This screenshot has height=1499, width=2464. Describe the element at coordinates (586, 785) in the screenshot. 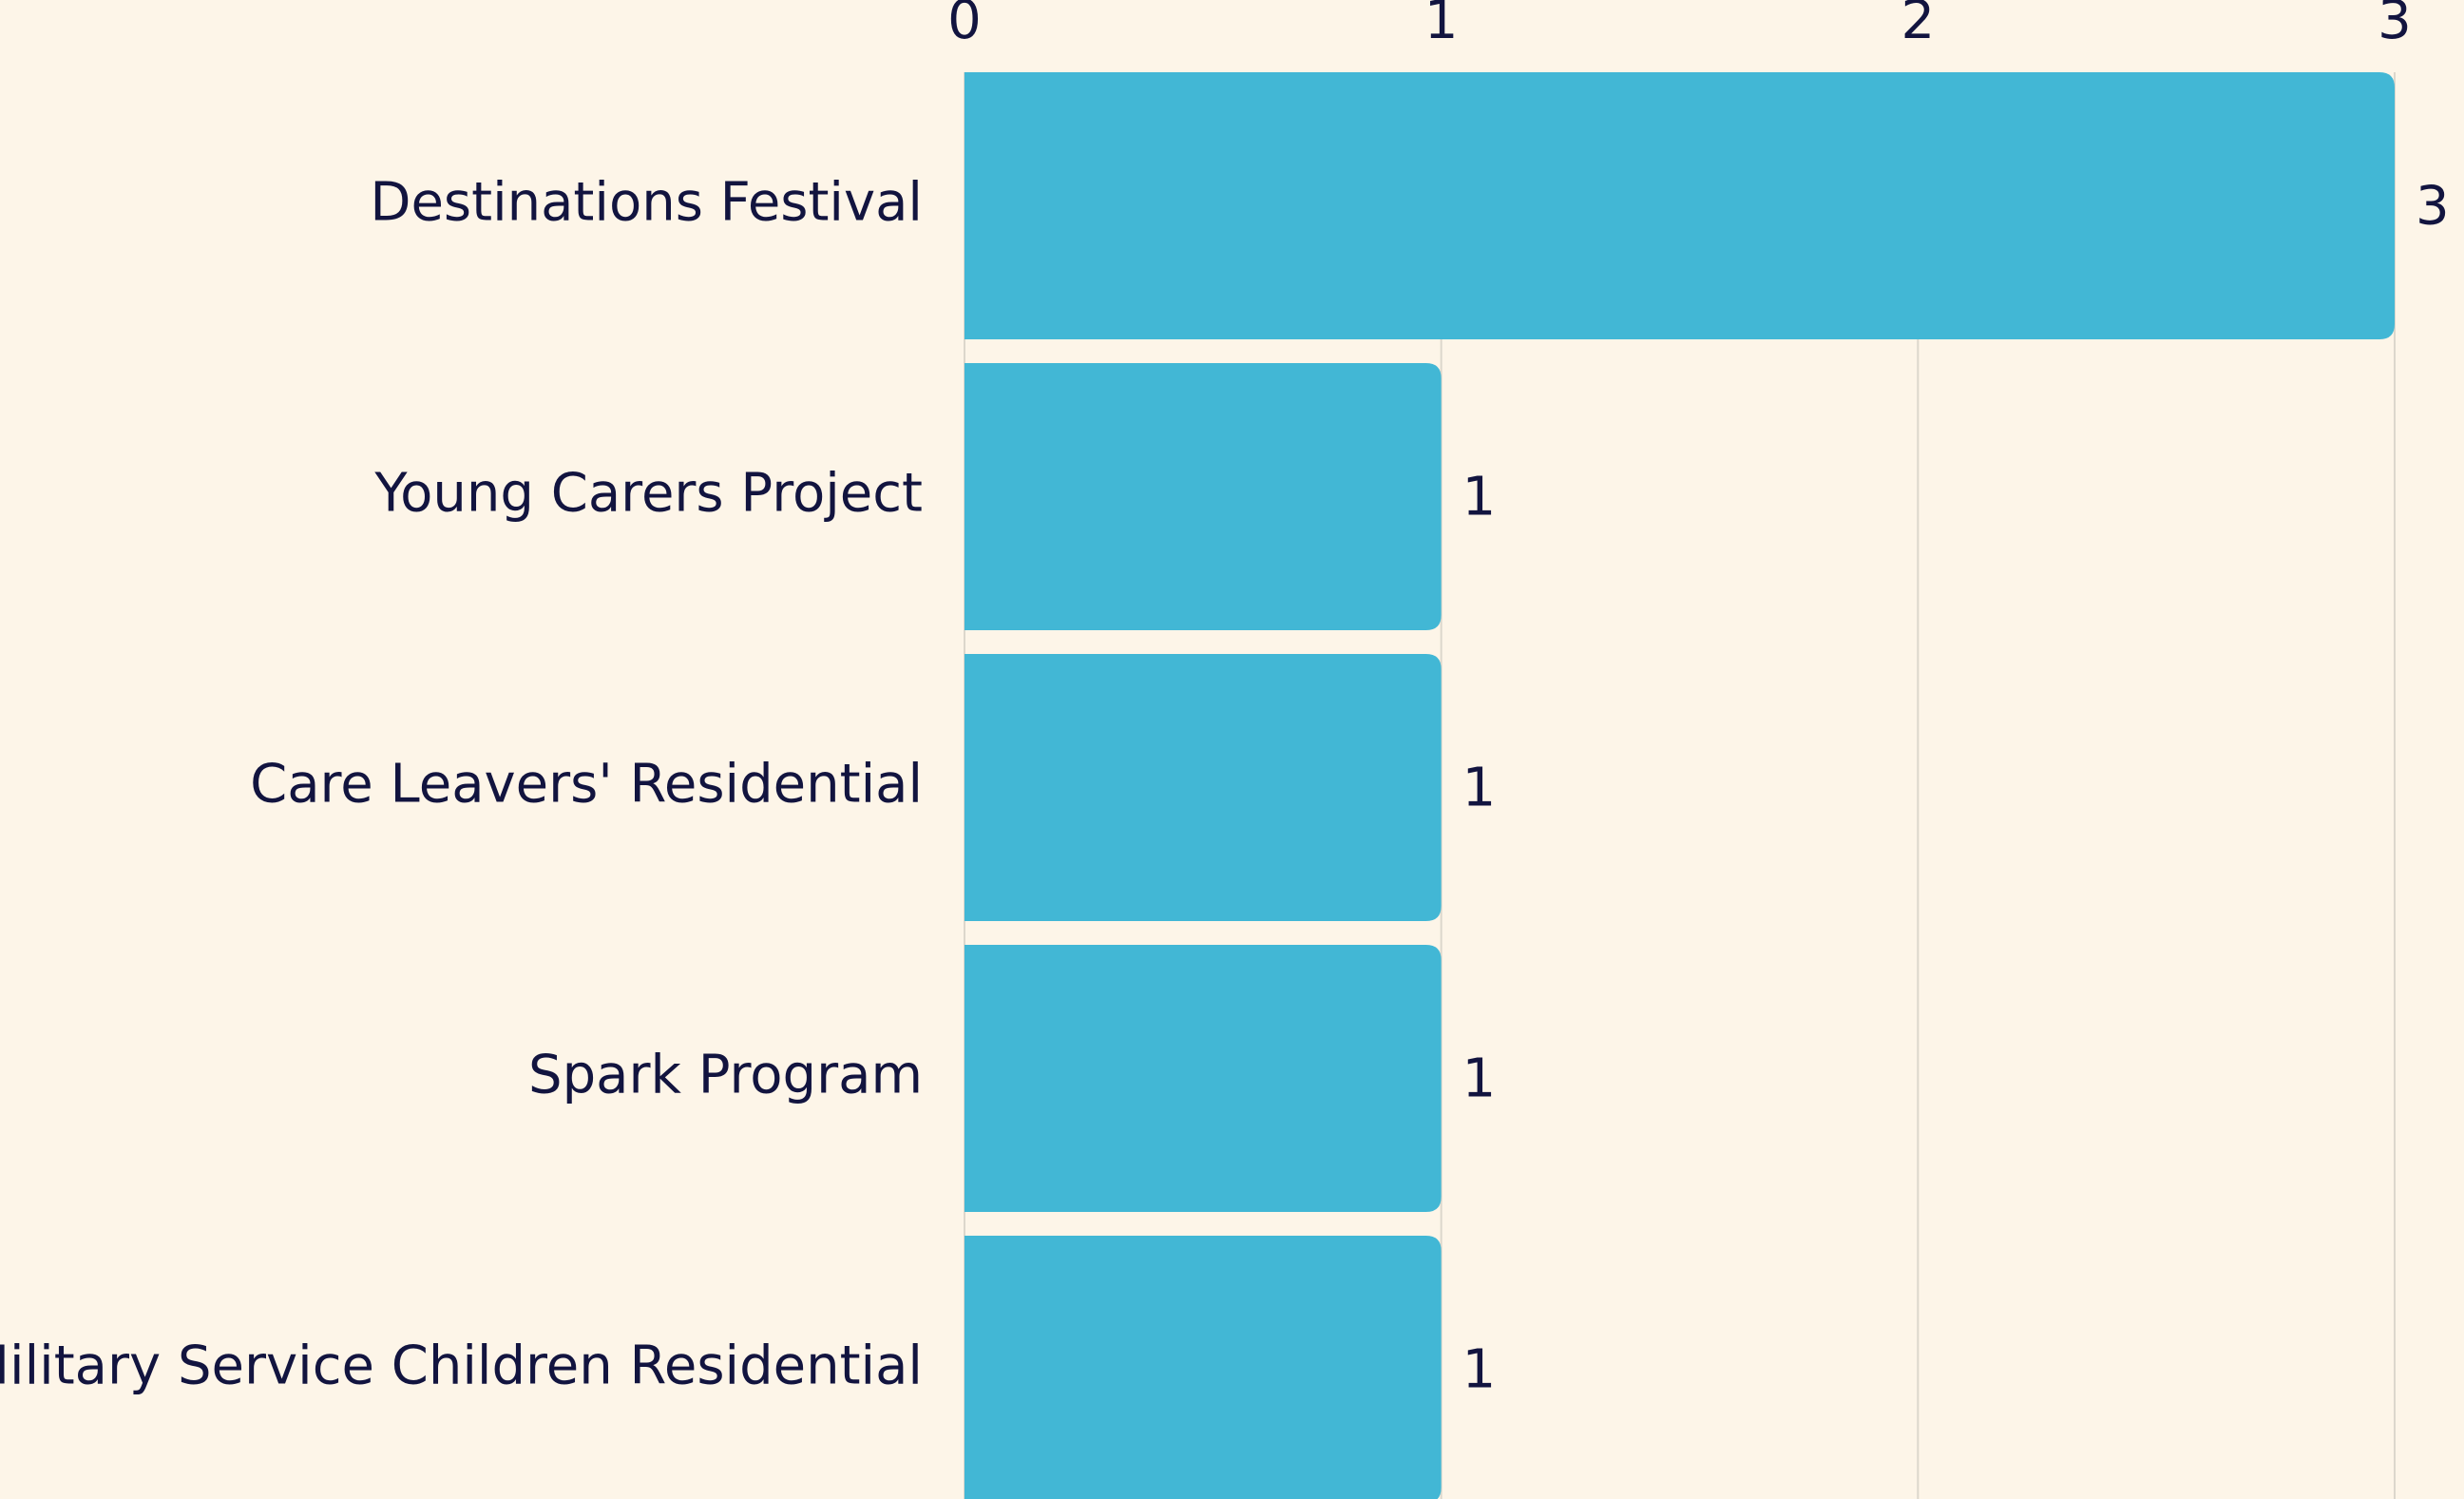

I see `y-tick-label: Care Leavers' Residential` at that location.